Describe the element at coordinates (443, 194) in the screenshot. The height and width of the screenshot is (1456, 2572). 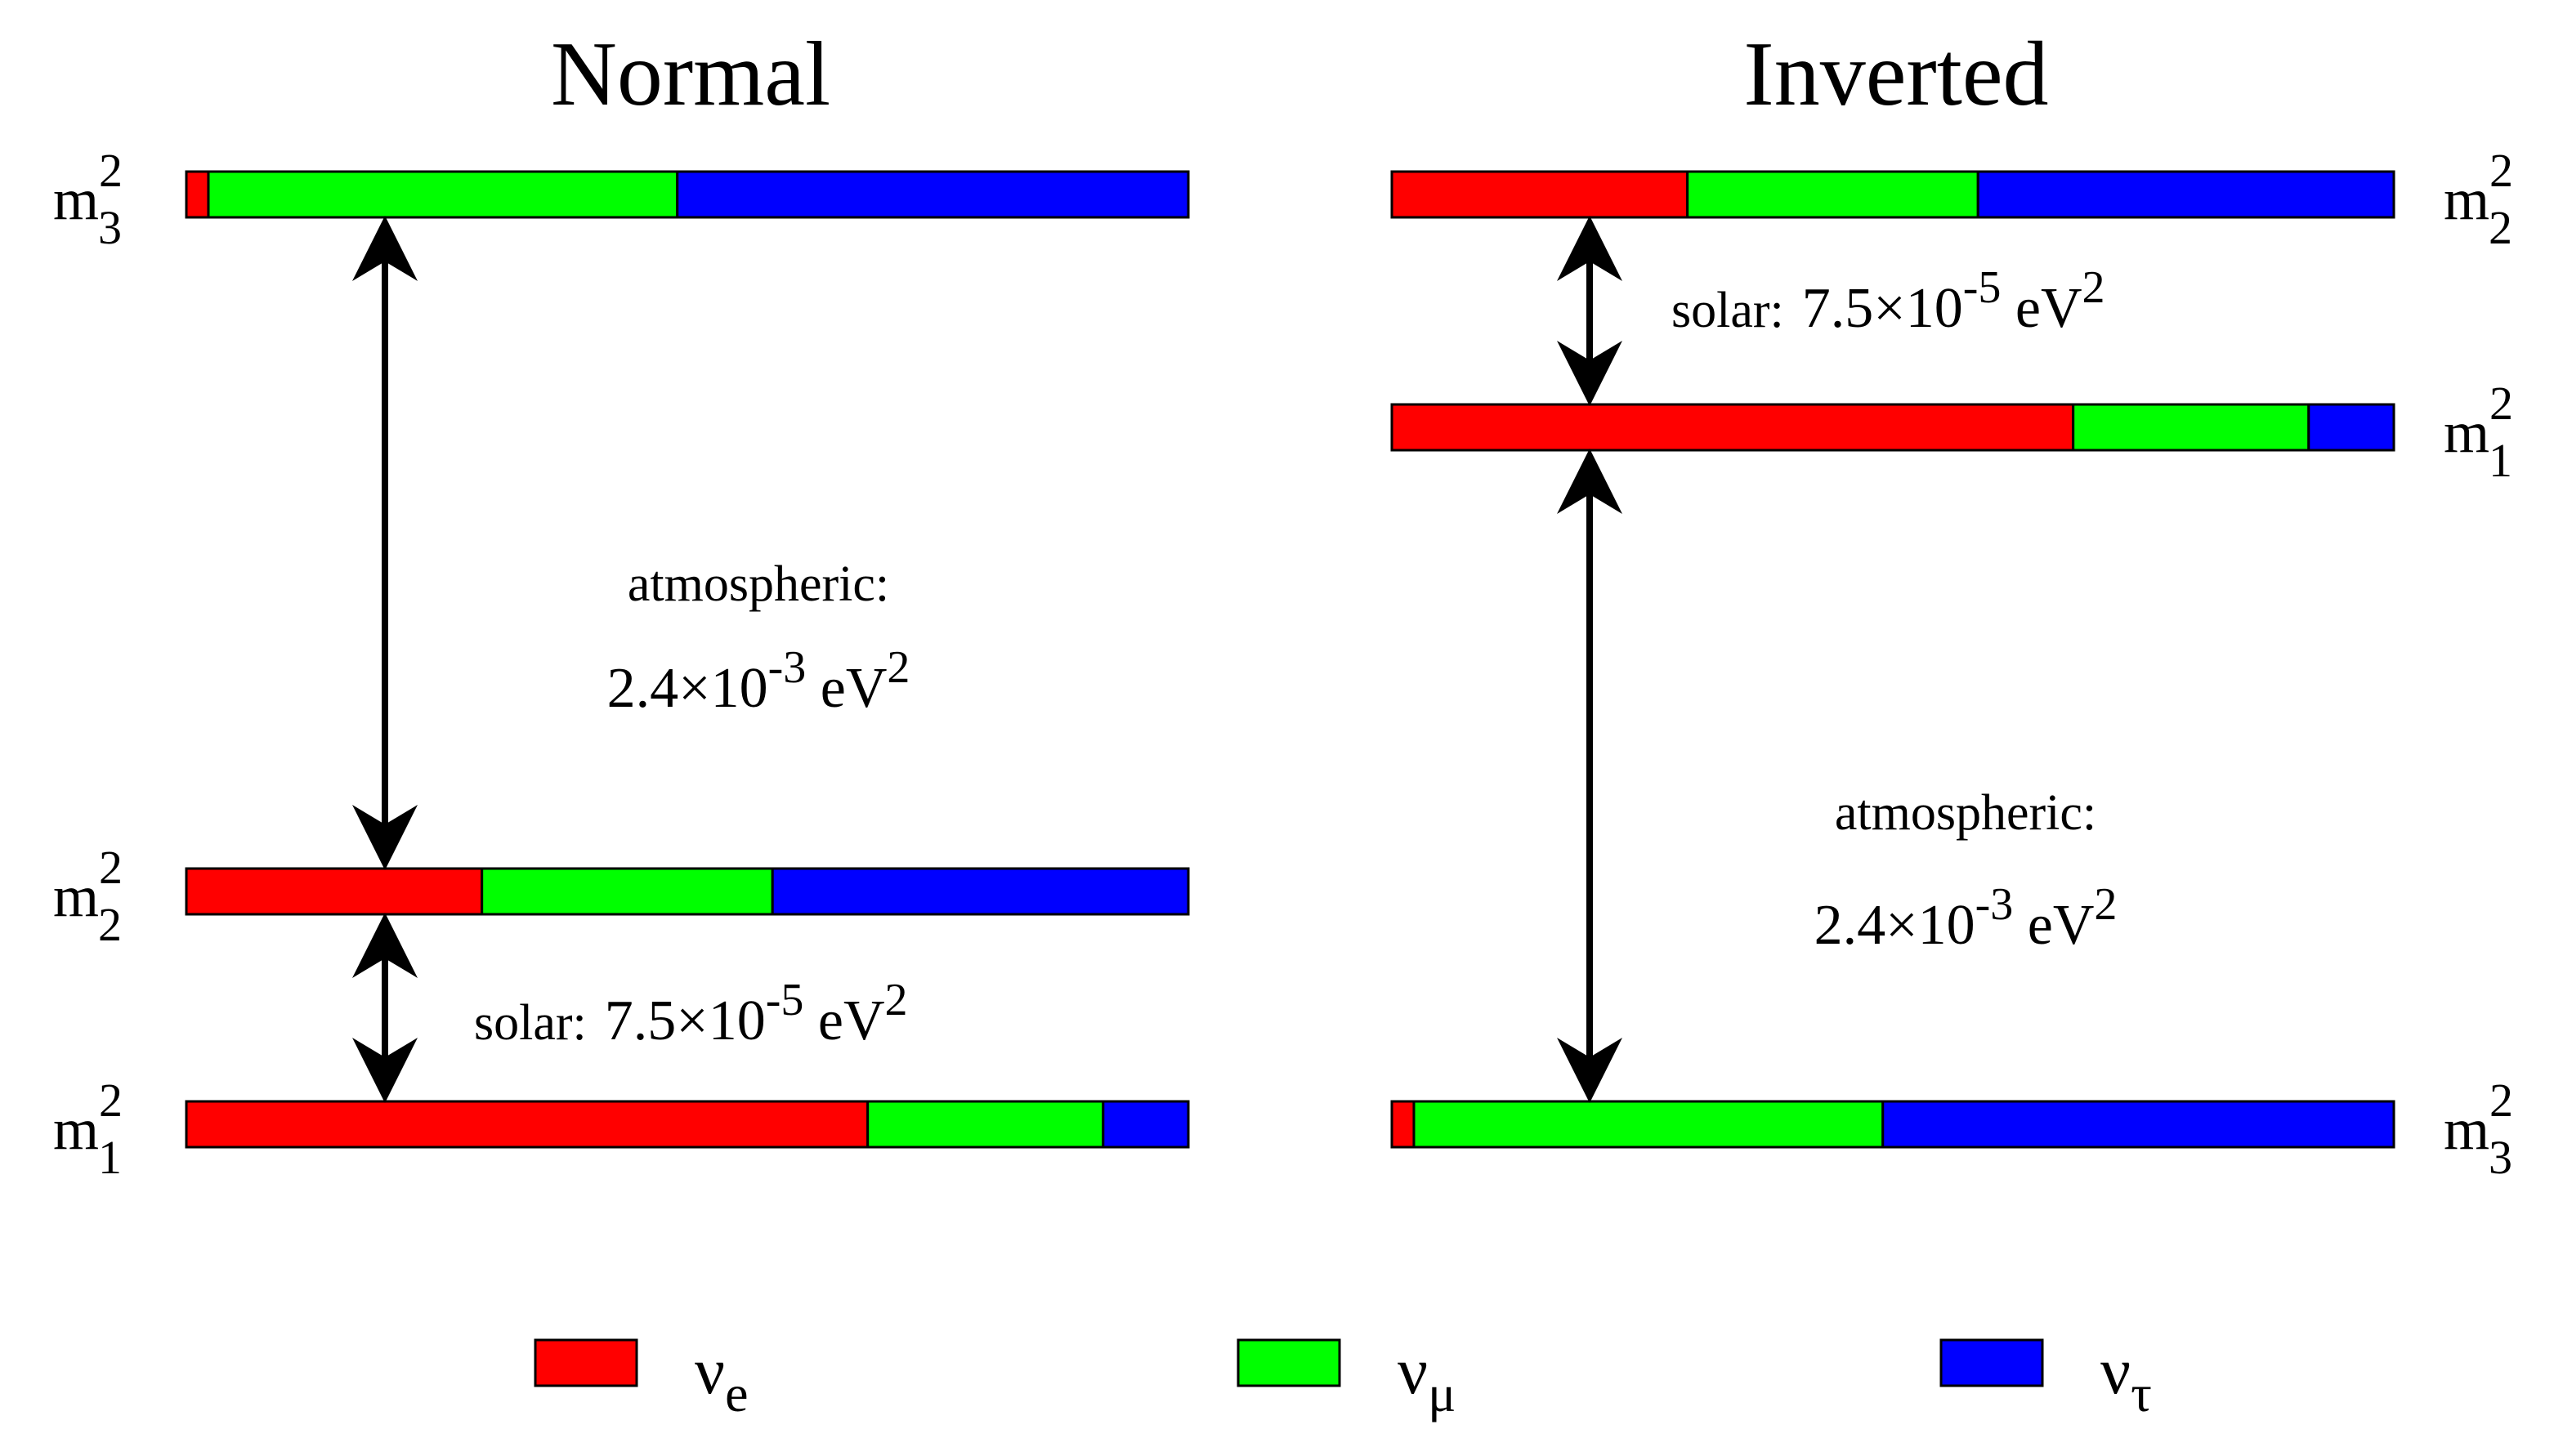
I see `normal-m3-nu-mu-segment` at that location.